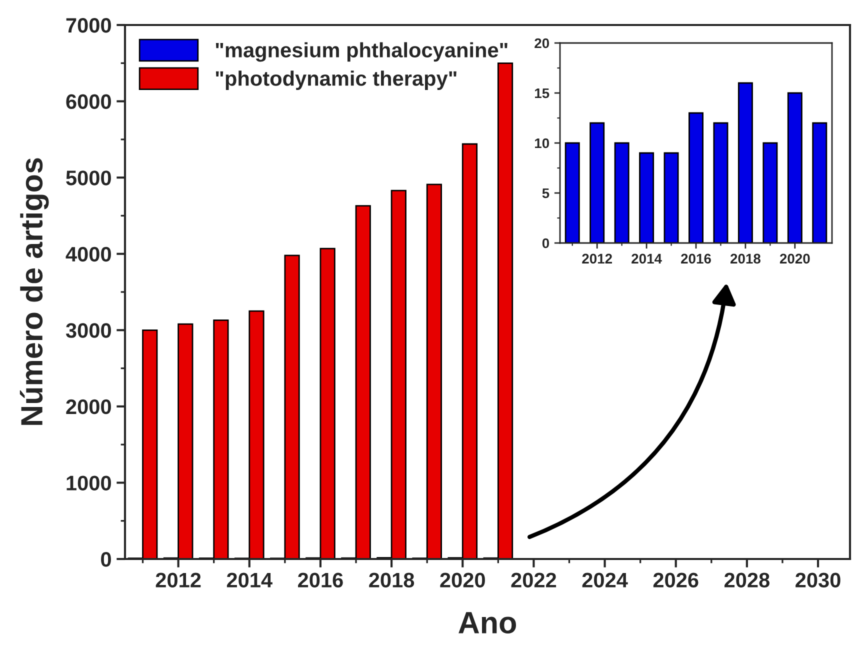 The image size is (857, 646). I want to click on x-tick-label: 2030, so click(818, 580).